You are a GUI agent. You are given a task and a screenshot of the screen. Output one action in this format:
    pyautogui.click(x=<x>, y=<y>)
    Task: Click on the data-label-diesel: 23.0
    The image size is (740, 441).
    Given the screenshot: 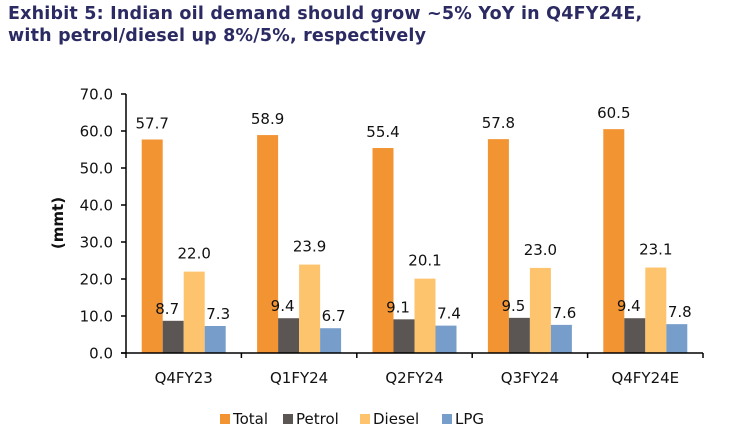 What is the action you would take?
    pyautogui.click(x=540, y=250)
    